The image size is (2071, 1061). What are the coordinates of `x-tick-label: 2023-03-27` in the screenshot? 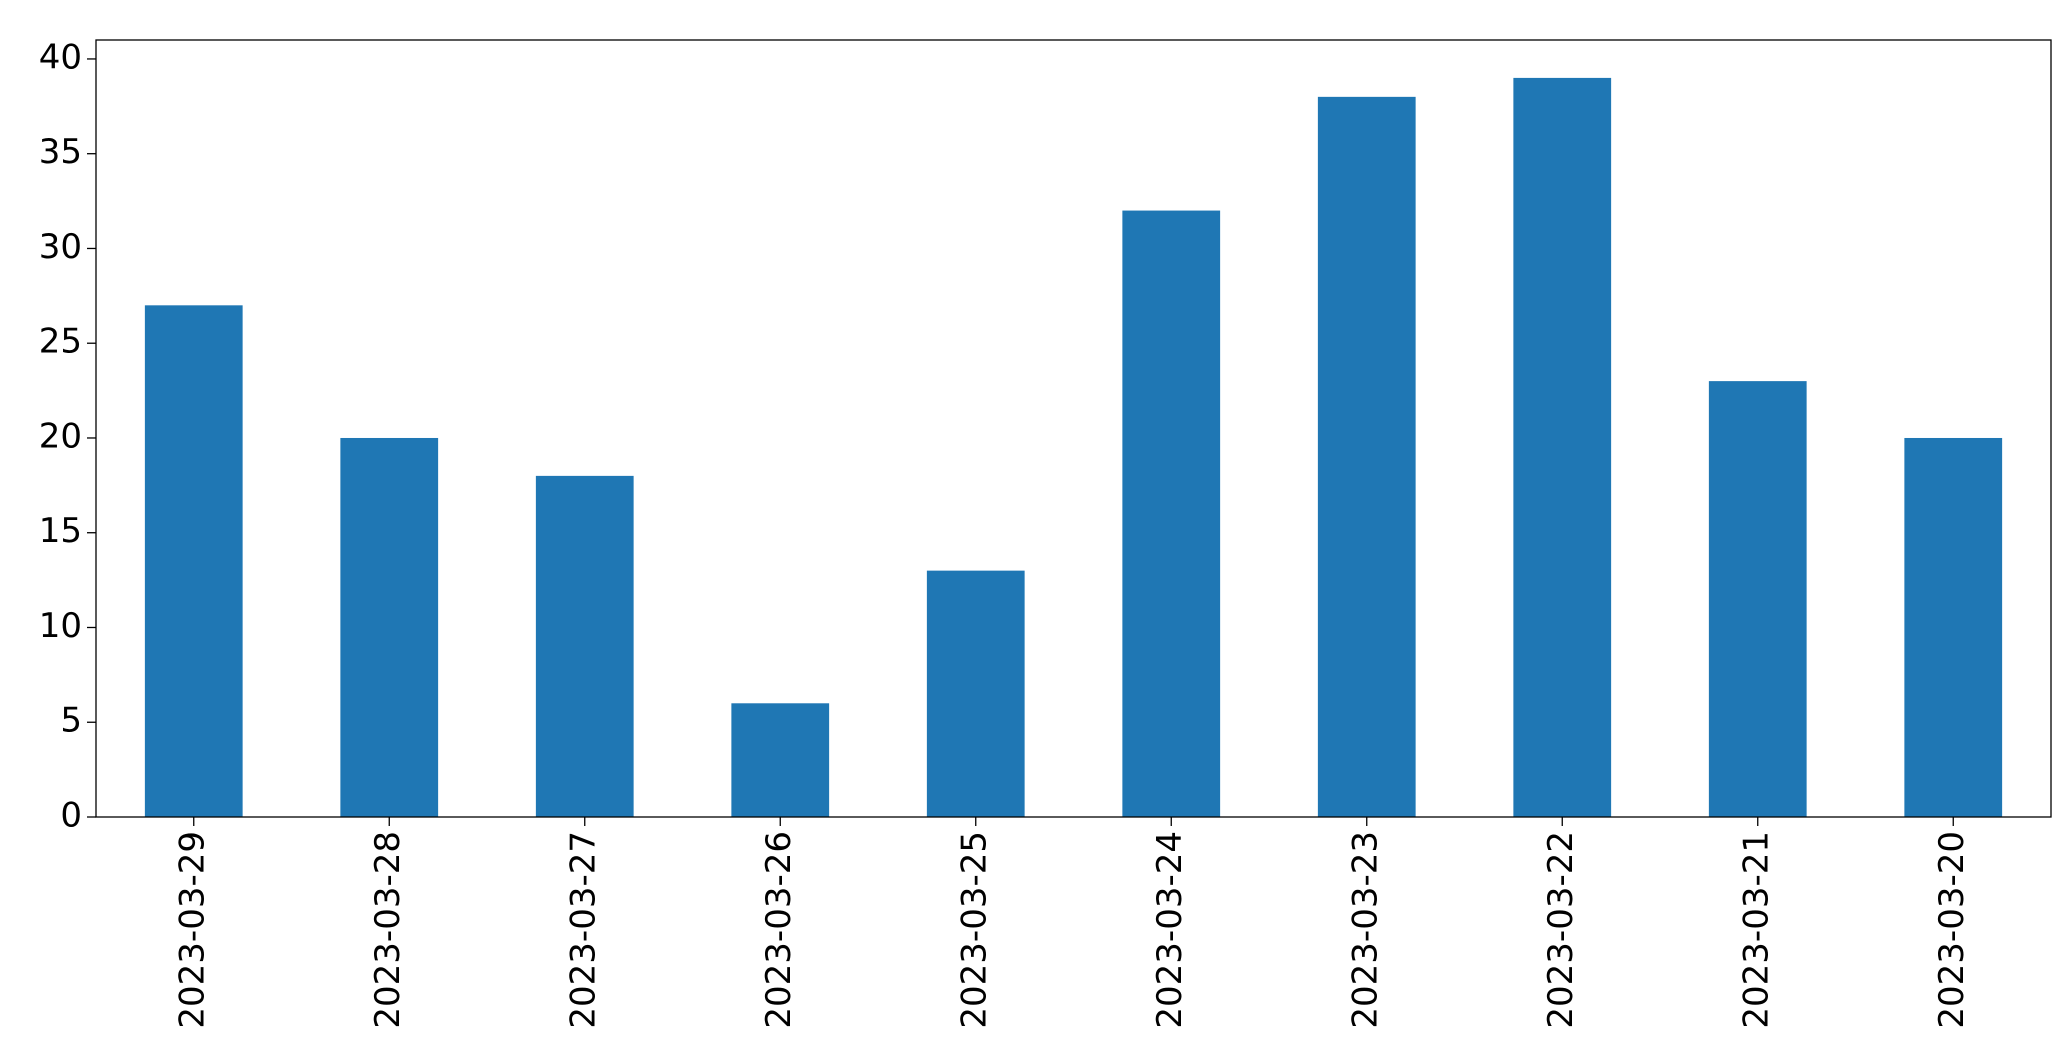 It's located at (583, 930).